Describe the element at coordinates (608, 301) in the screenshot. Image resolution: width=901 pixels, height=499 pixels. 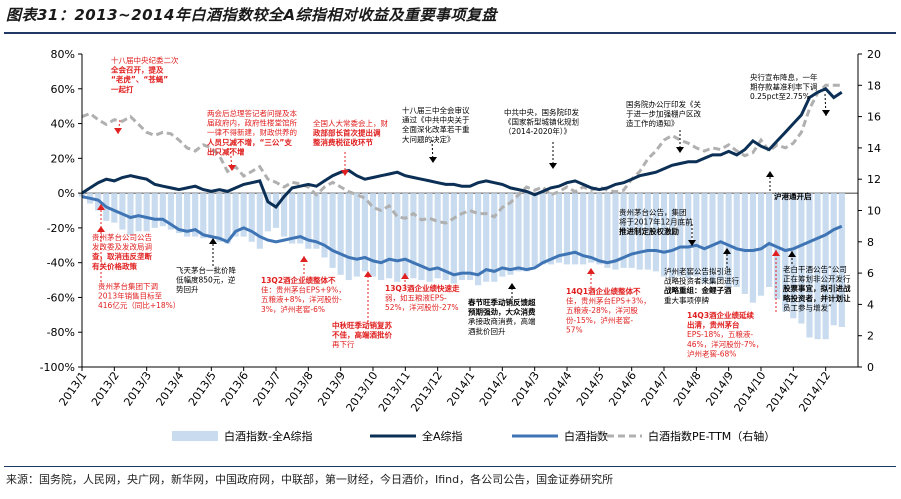
I see `annotation-text: 佳，贵州茅台EPS+3%，` at that location.